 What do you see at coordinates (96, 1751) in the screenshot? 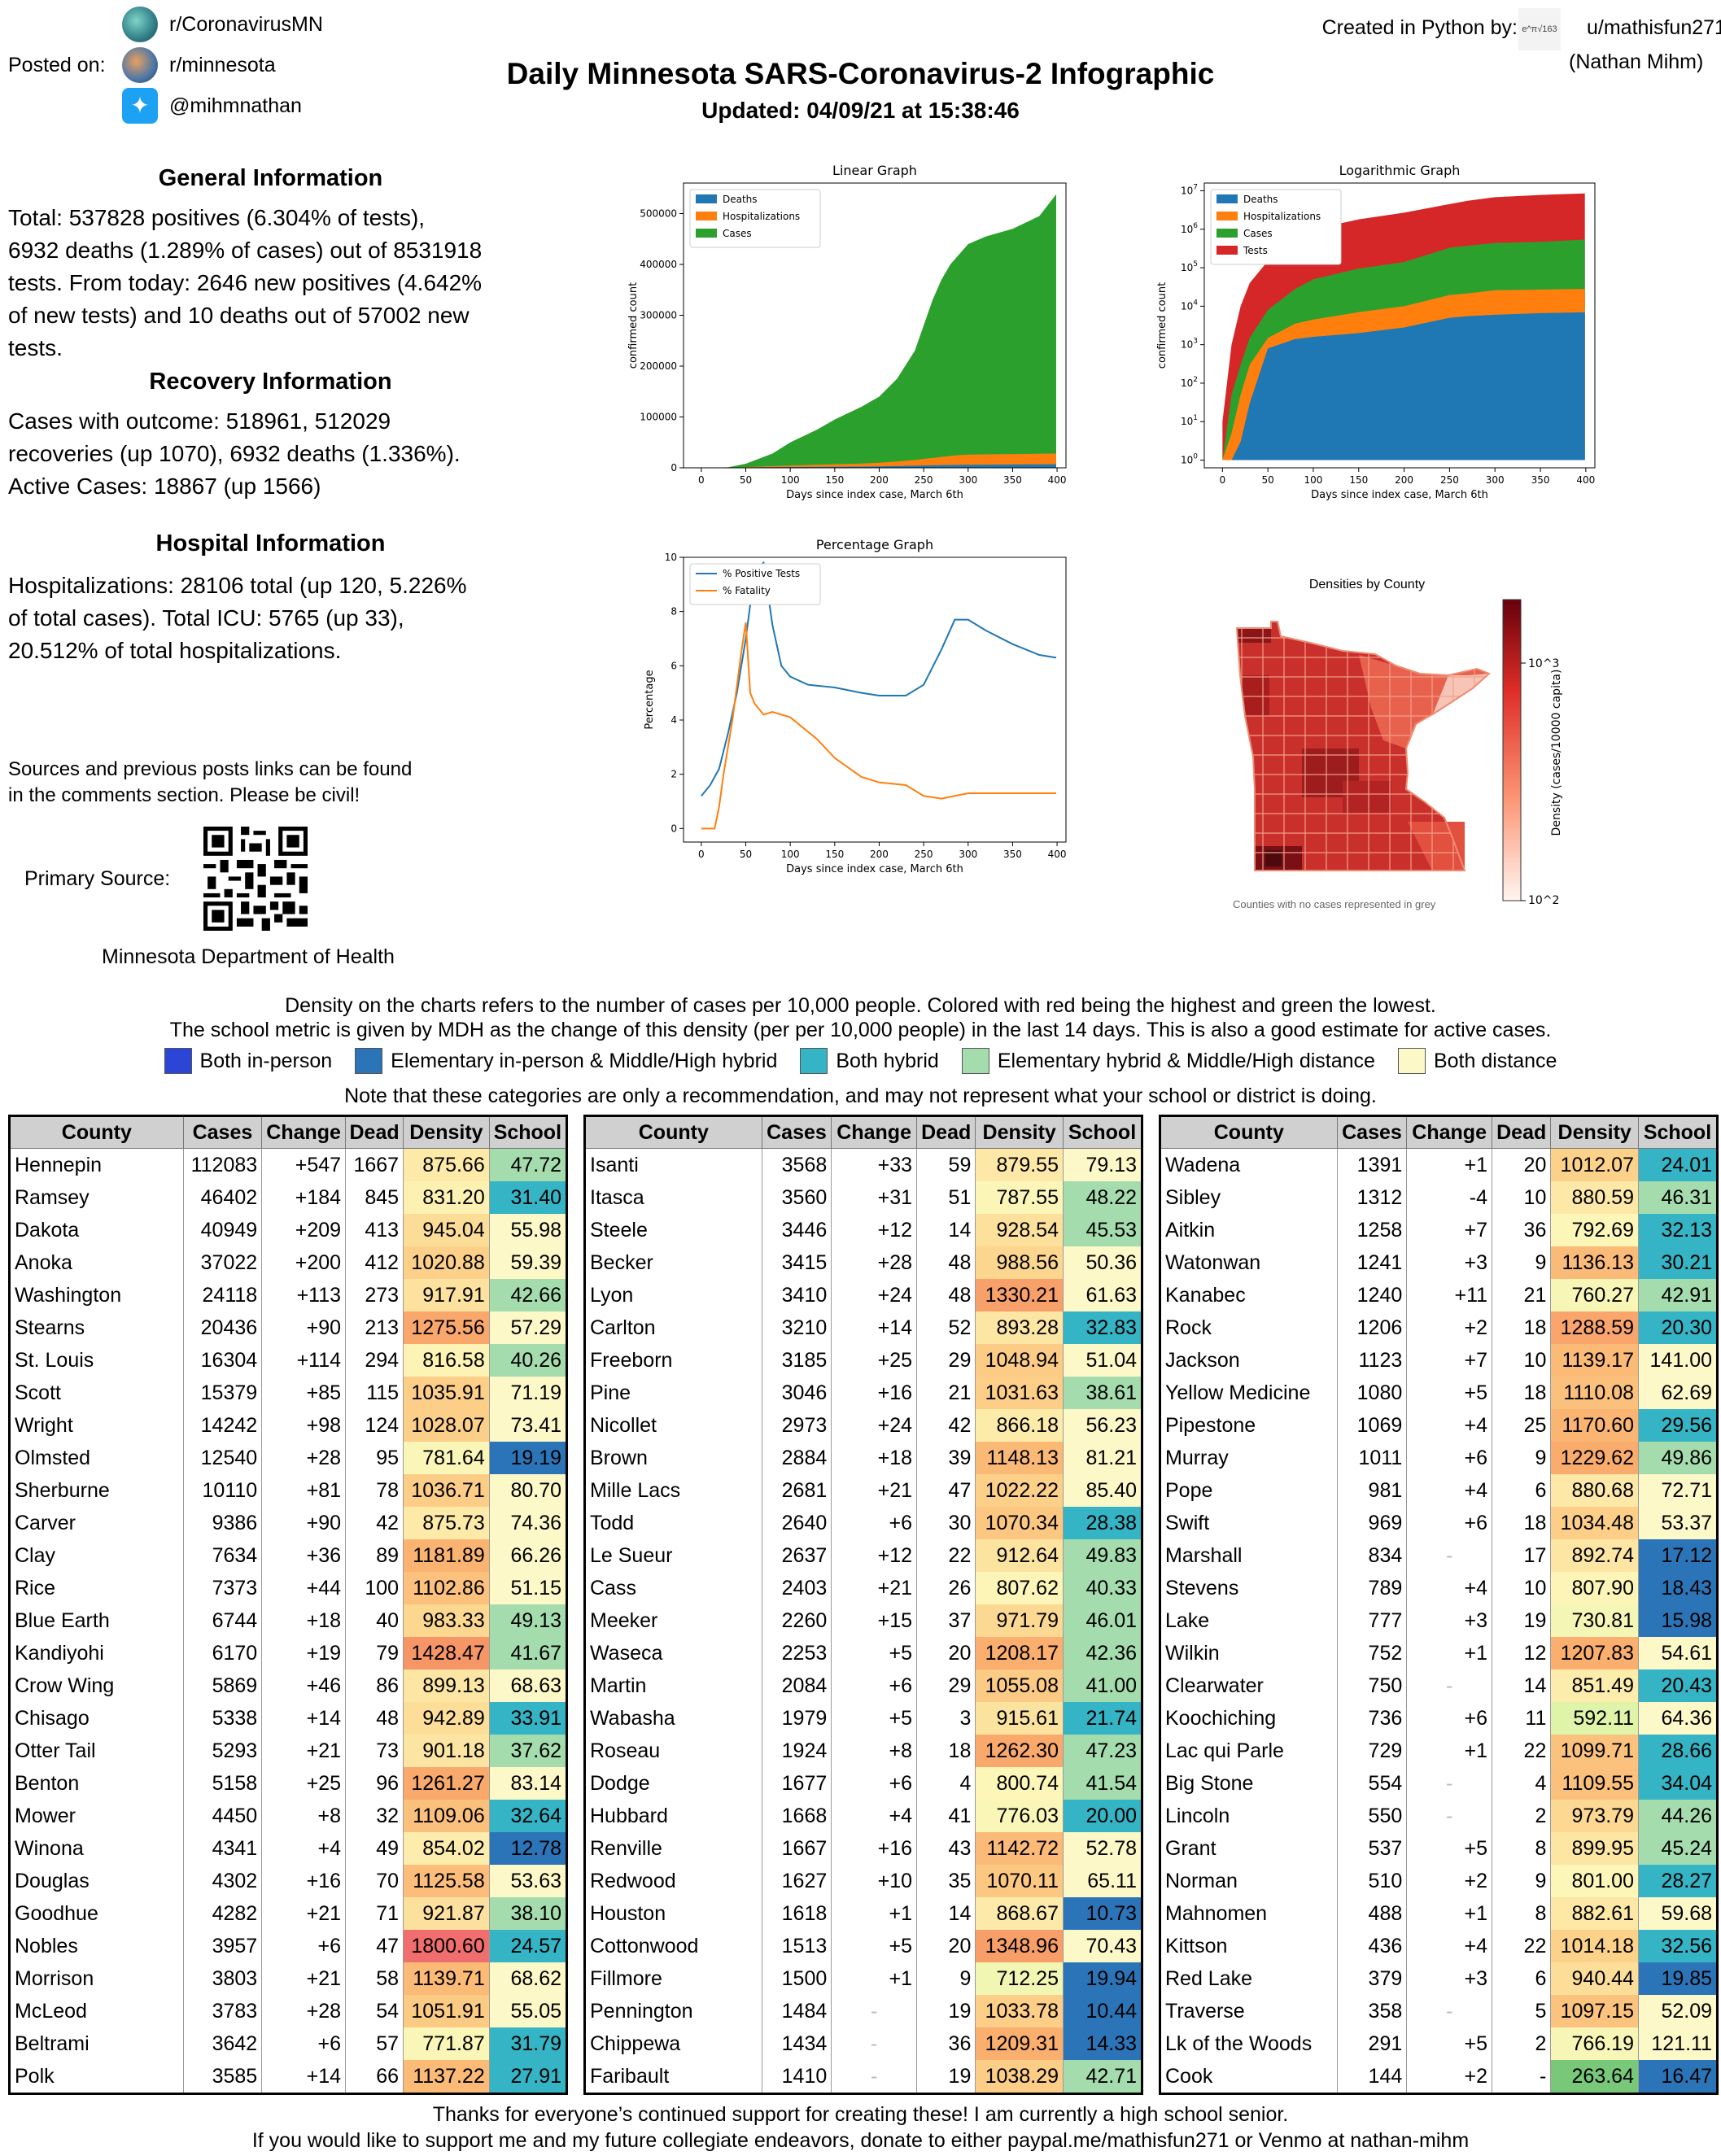
I see `county-name: Otter Tail` at bounding box center [96, 1751].